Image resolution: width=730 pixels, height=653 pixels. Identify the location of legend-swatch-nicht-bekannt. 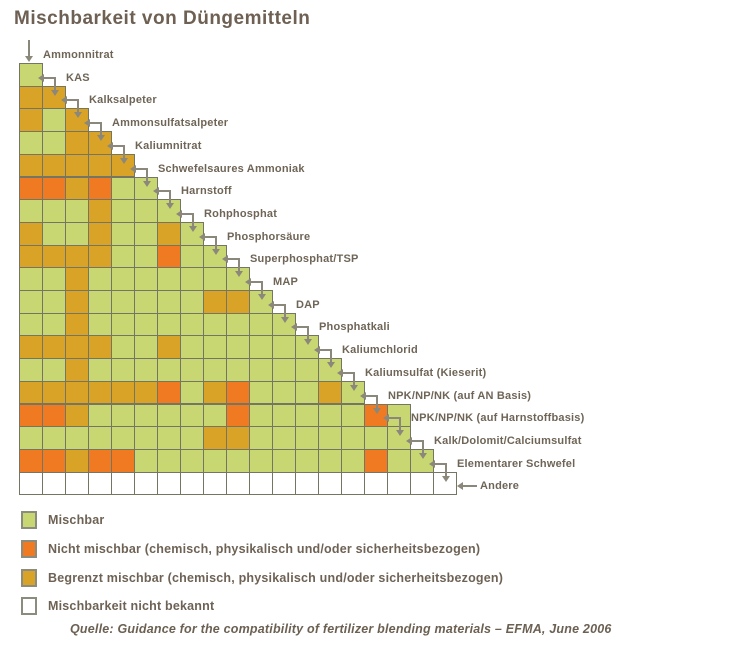
(29, 606).